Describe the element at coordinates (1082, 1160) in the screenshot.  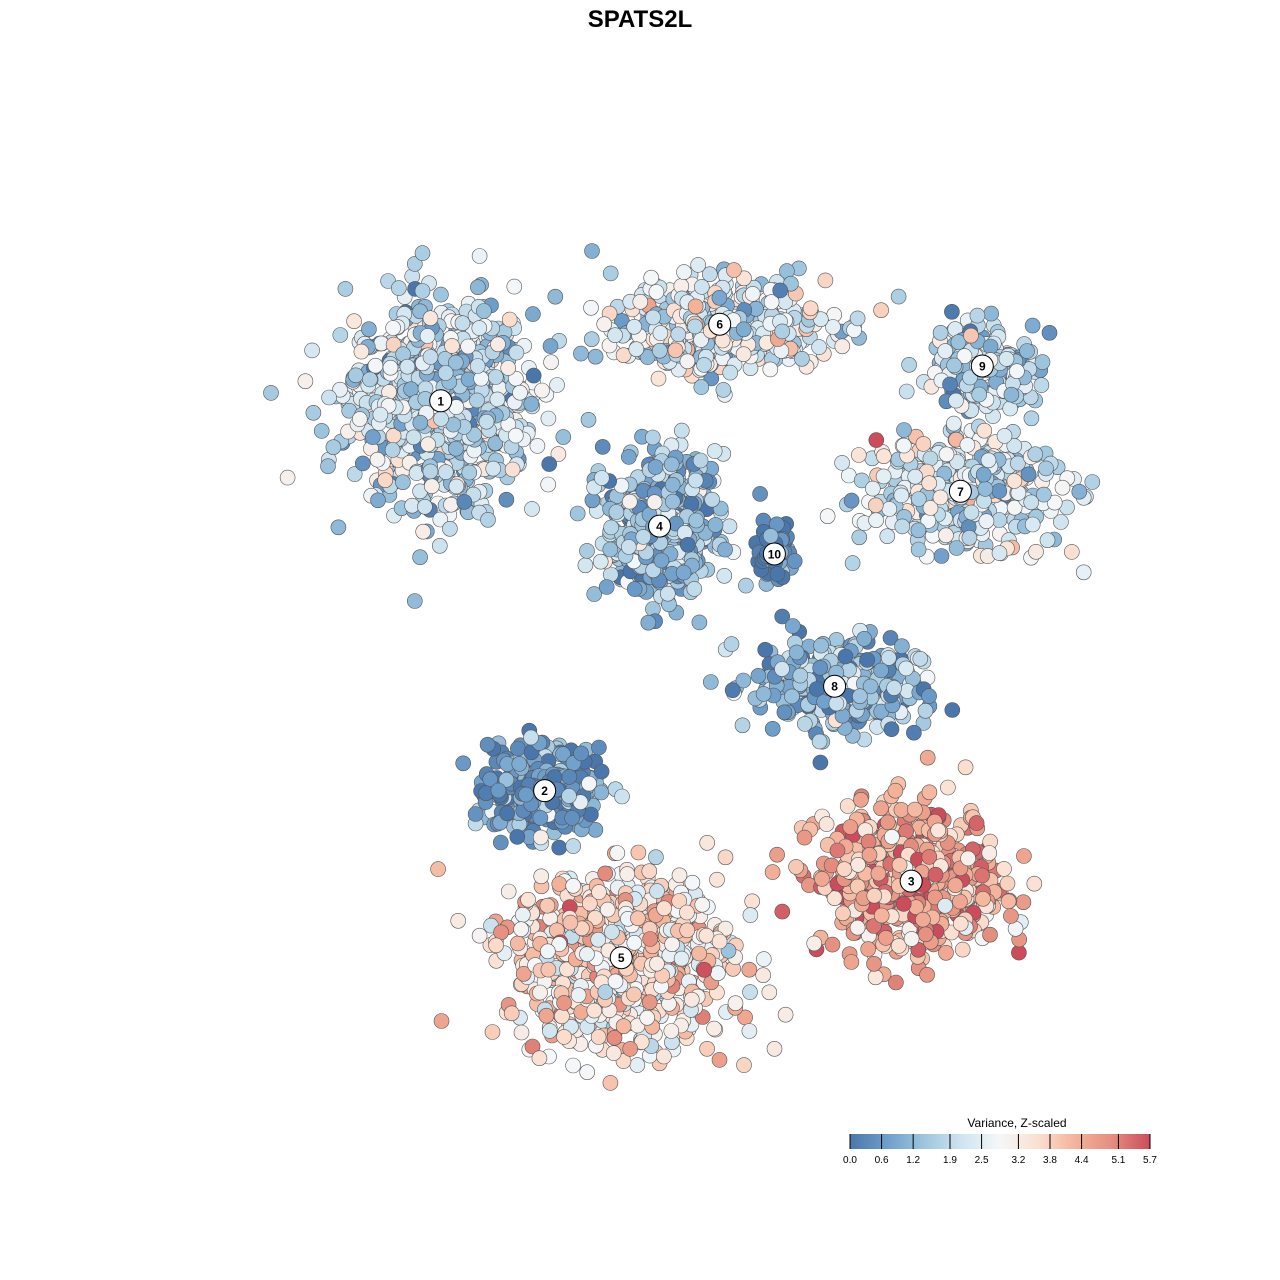
I see `colorbar-tick-label: 4.4` at that location.